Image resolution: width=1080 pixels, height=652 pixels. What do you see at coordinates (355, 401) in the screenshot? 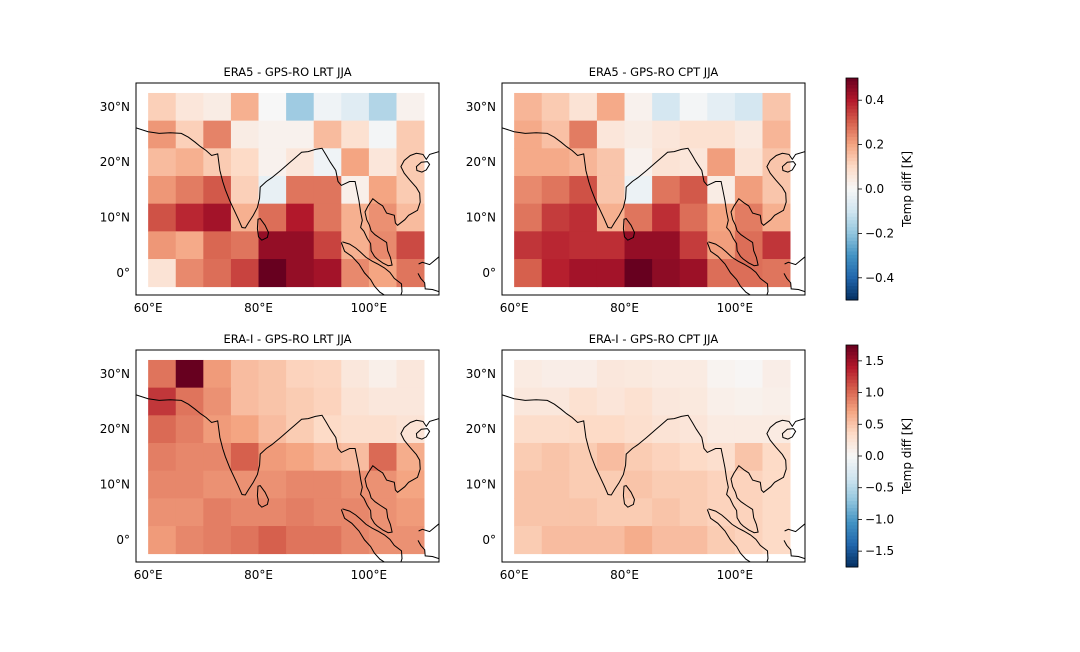
I see `heatmap-cell-r1-c7` at bounding box center [355, 401].